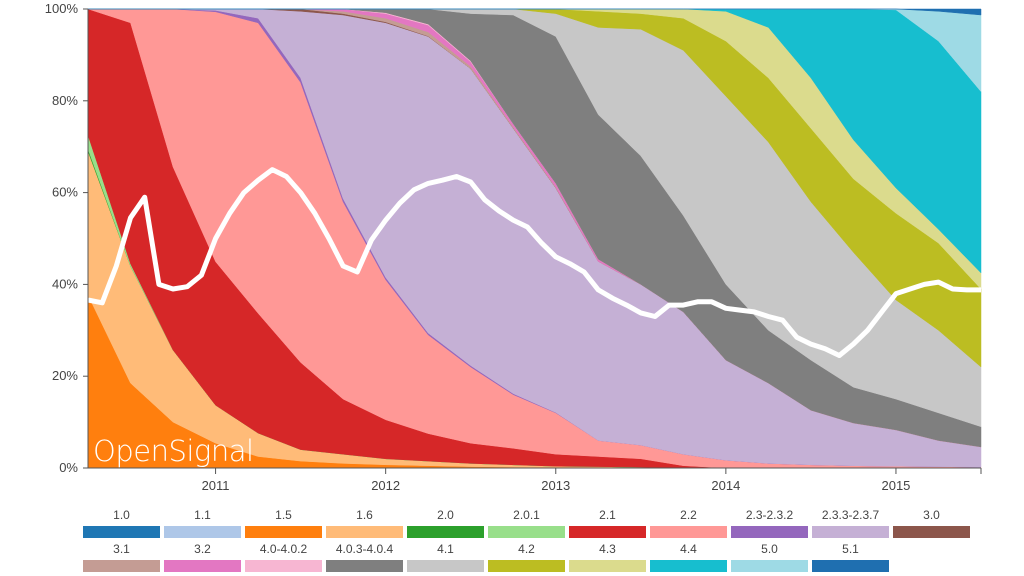 The width and height of the screenshot is (1024, 576). I want to click on legend-item-4.0-4.0.2: 4.0-4.0.2, so click(283, 557).